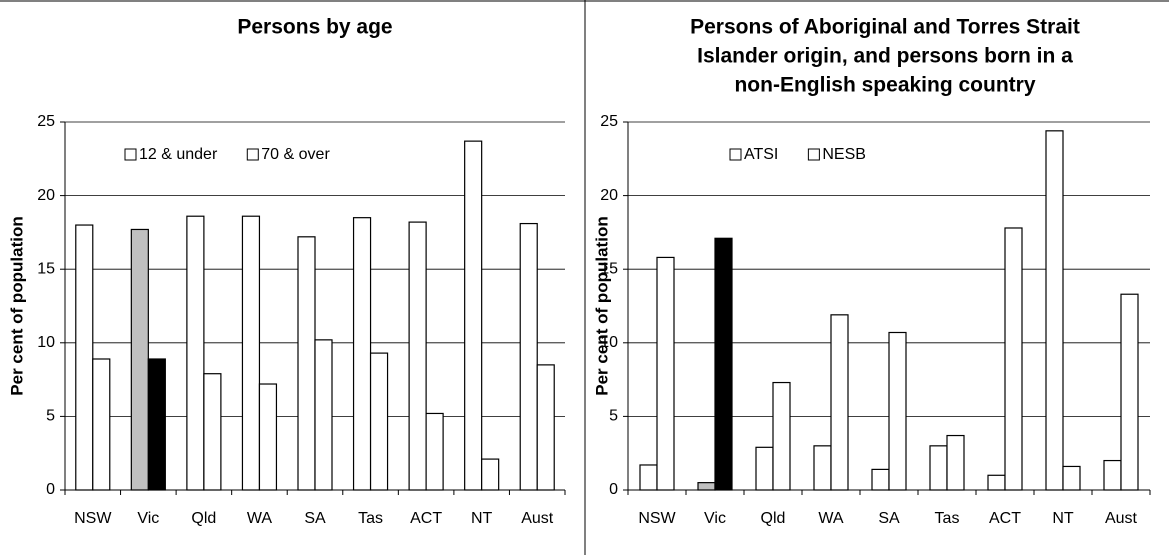 The image size is (1169, 555). Describe the element at coordinates (761, 154) in the screenshot. I see `legend-label: ATSI` at that location.